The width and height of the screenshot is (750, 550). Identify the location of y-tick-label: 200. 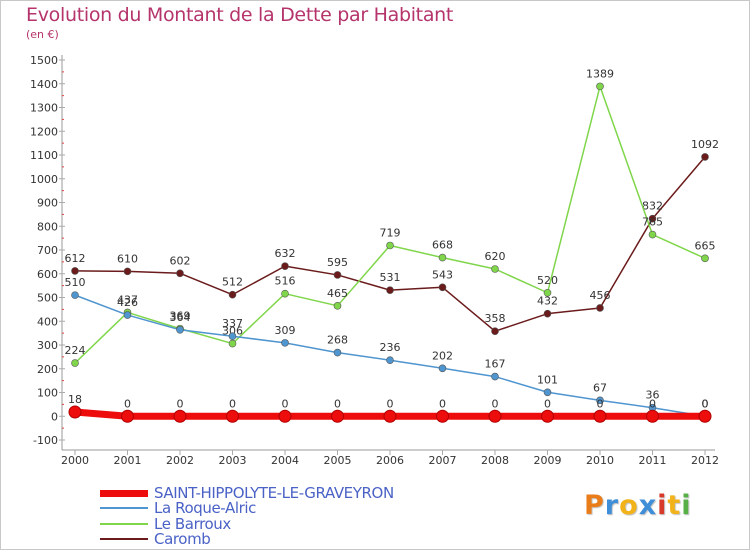
(47, 369).